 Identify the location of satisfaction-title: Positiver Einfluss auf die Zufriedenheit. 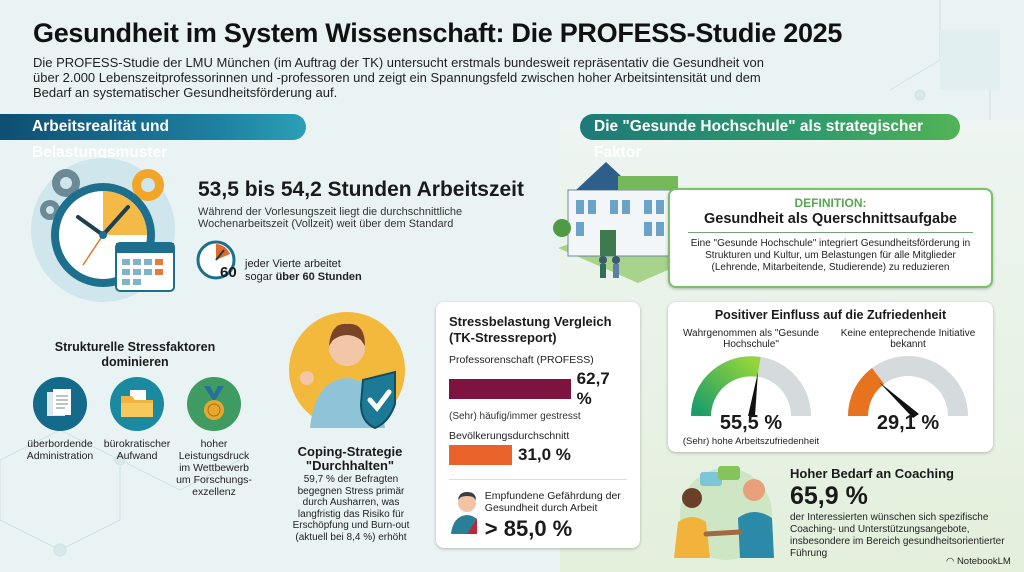
(830, 315).